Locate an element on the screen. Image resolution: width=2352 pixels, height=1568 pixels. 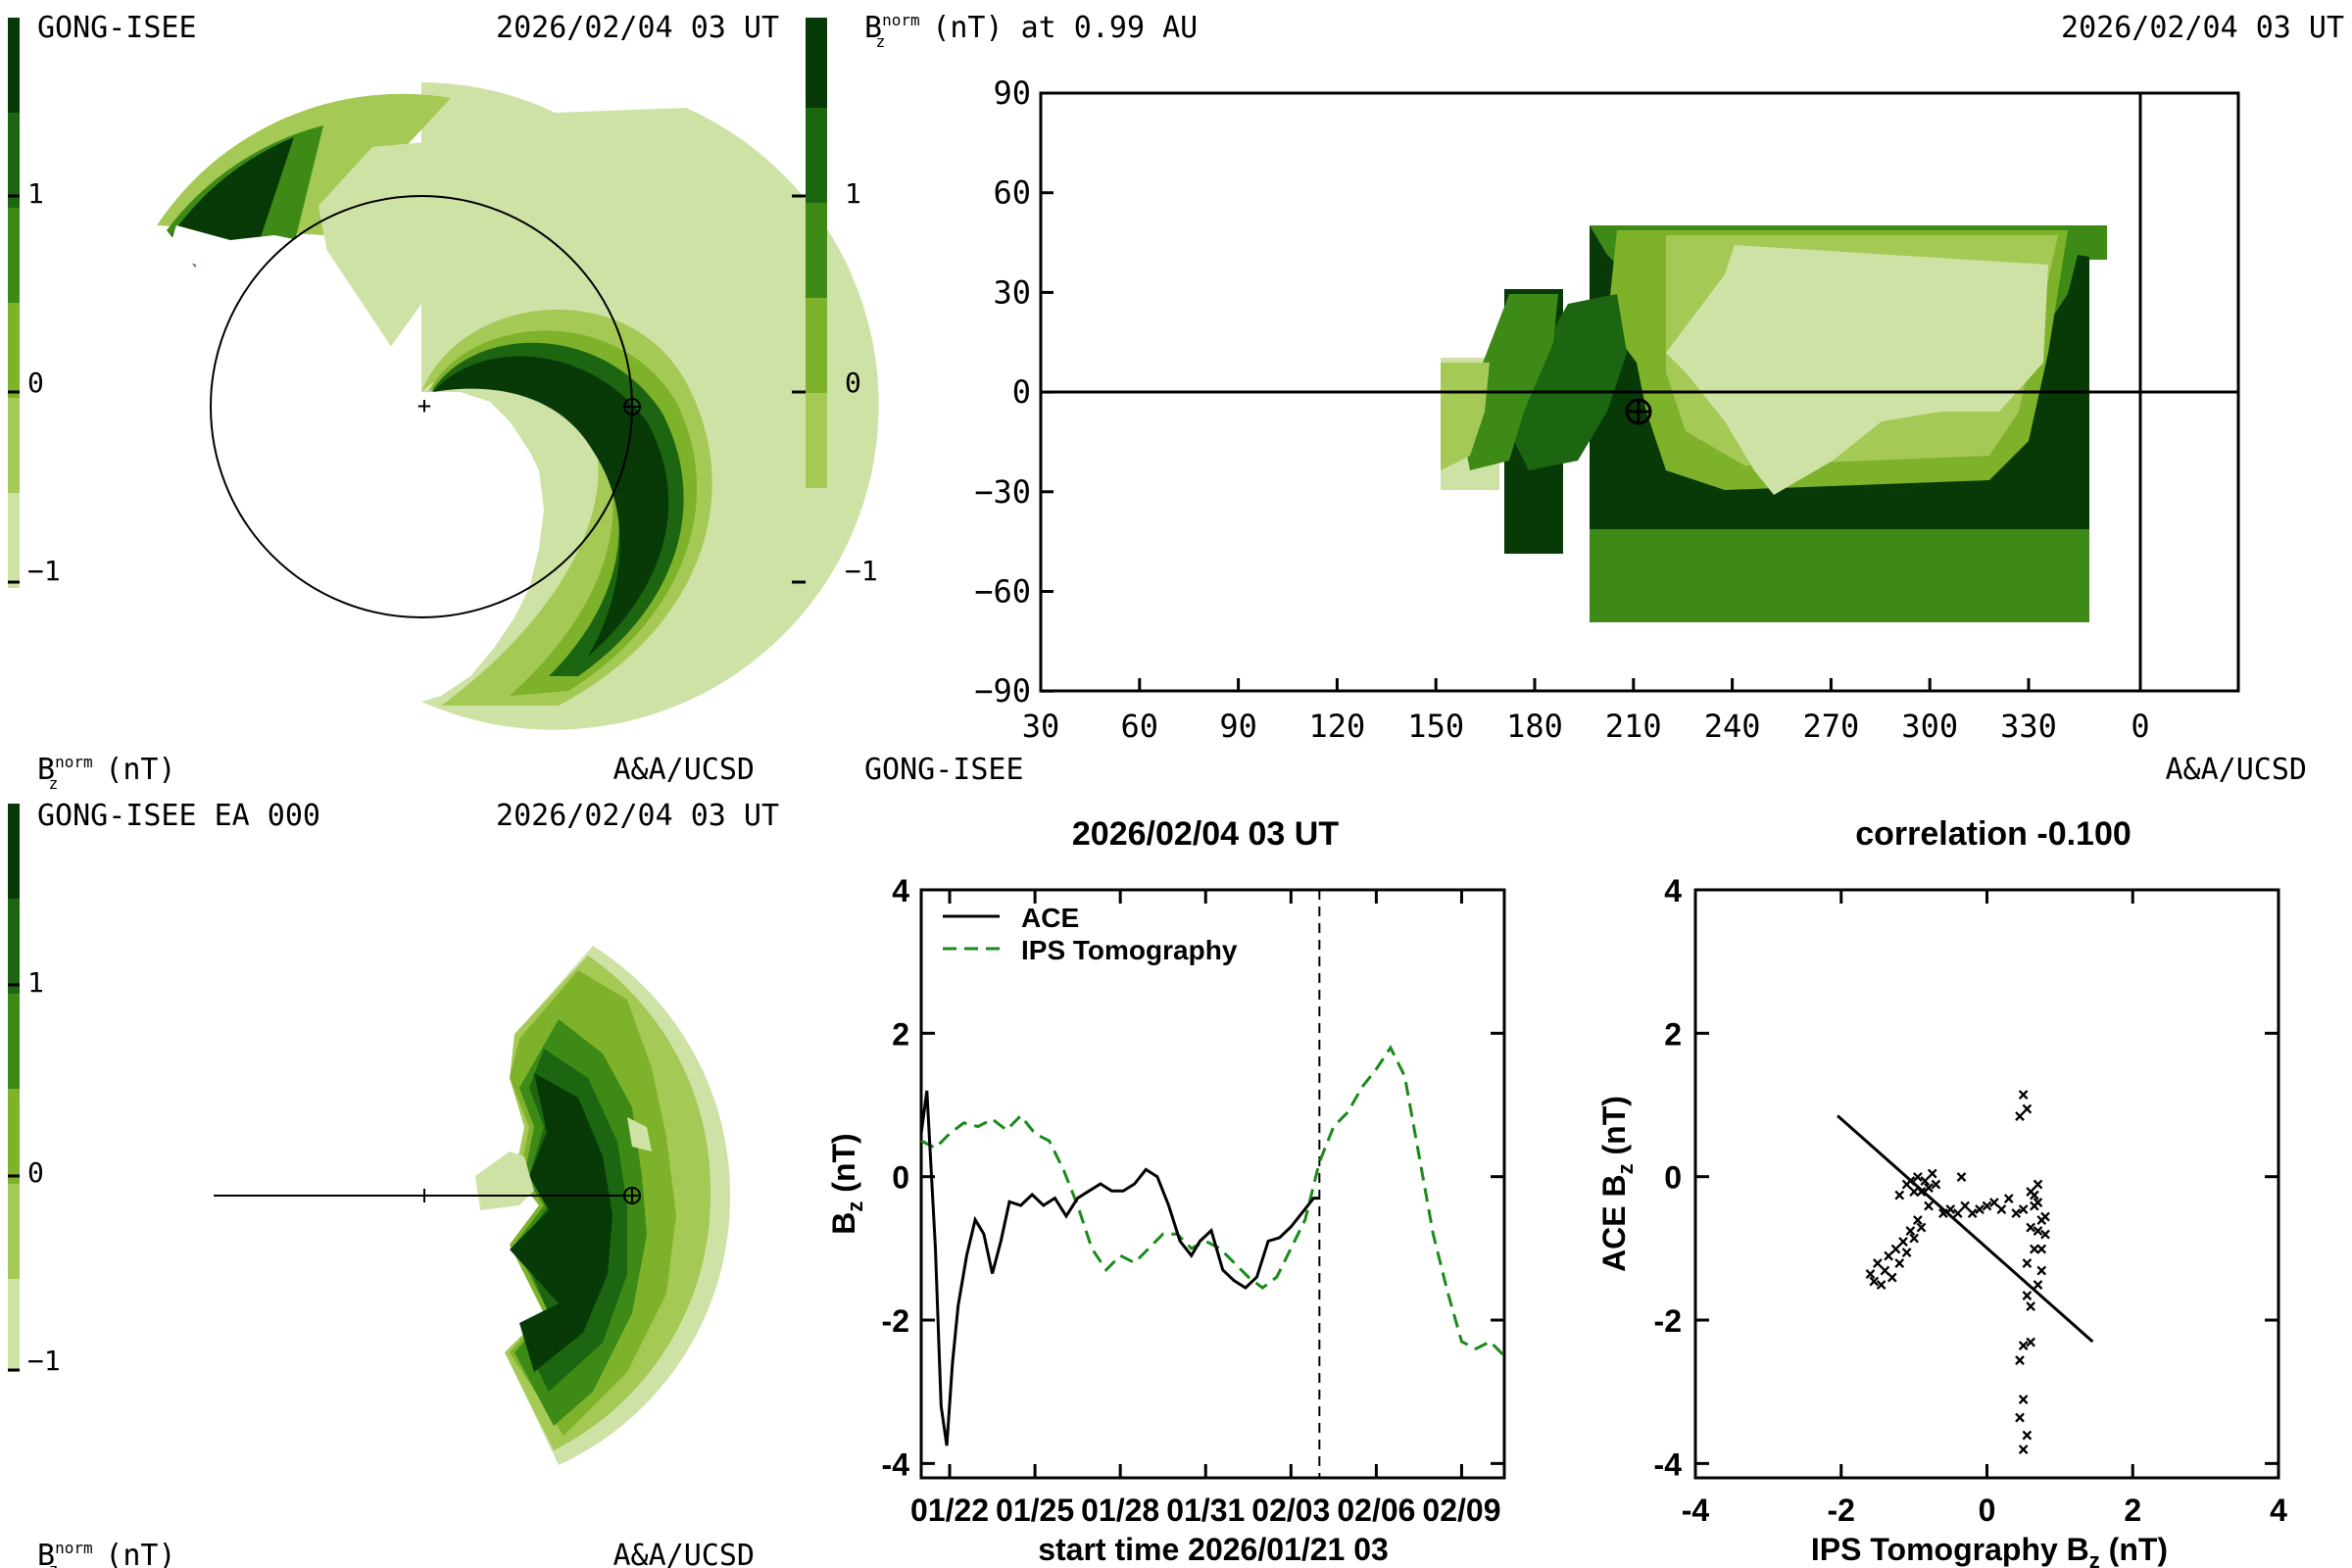
x-tick-label: 330 is located at coordinates (2029, 726).